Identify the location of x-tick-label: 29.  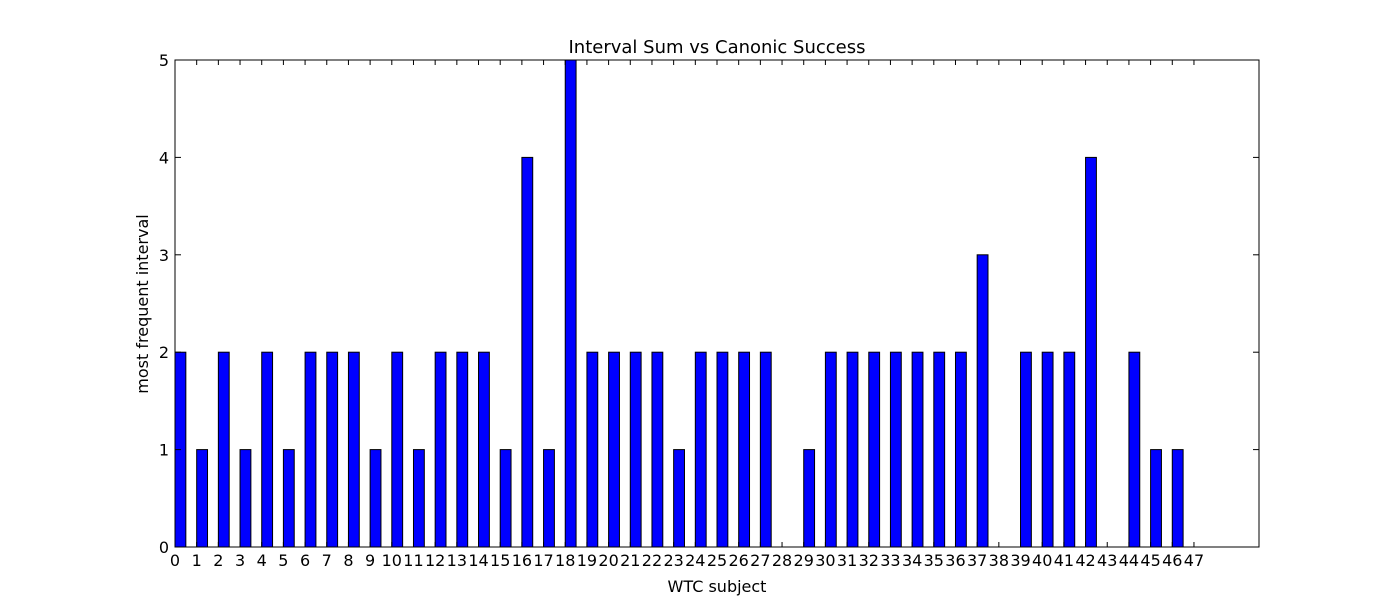
(804, 560).